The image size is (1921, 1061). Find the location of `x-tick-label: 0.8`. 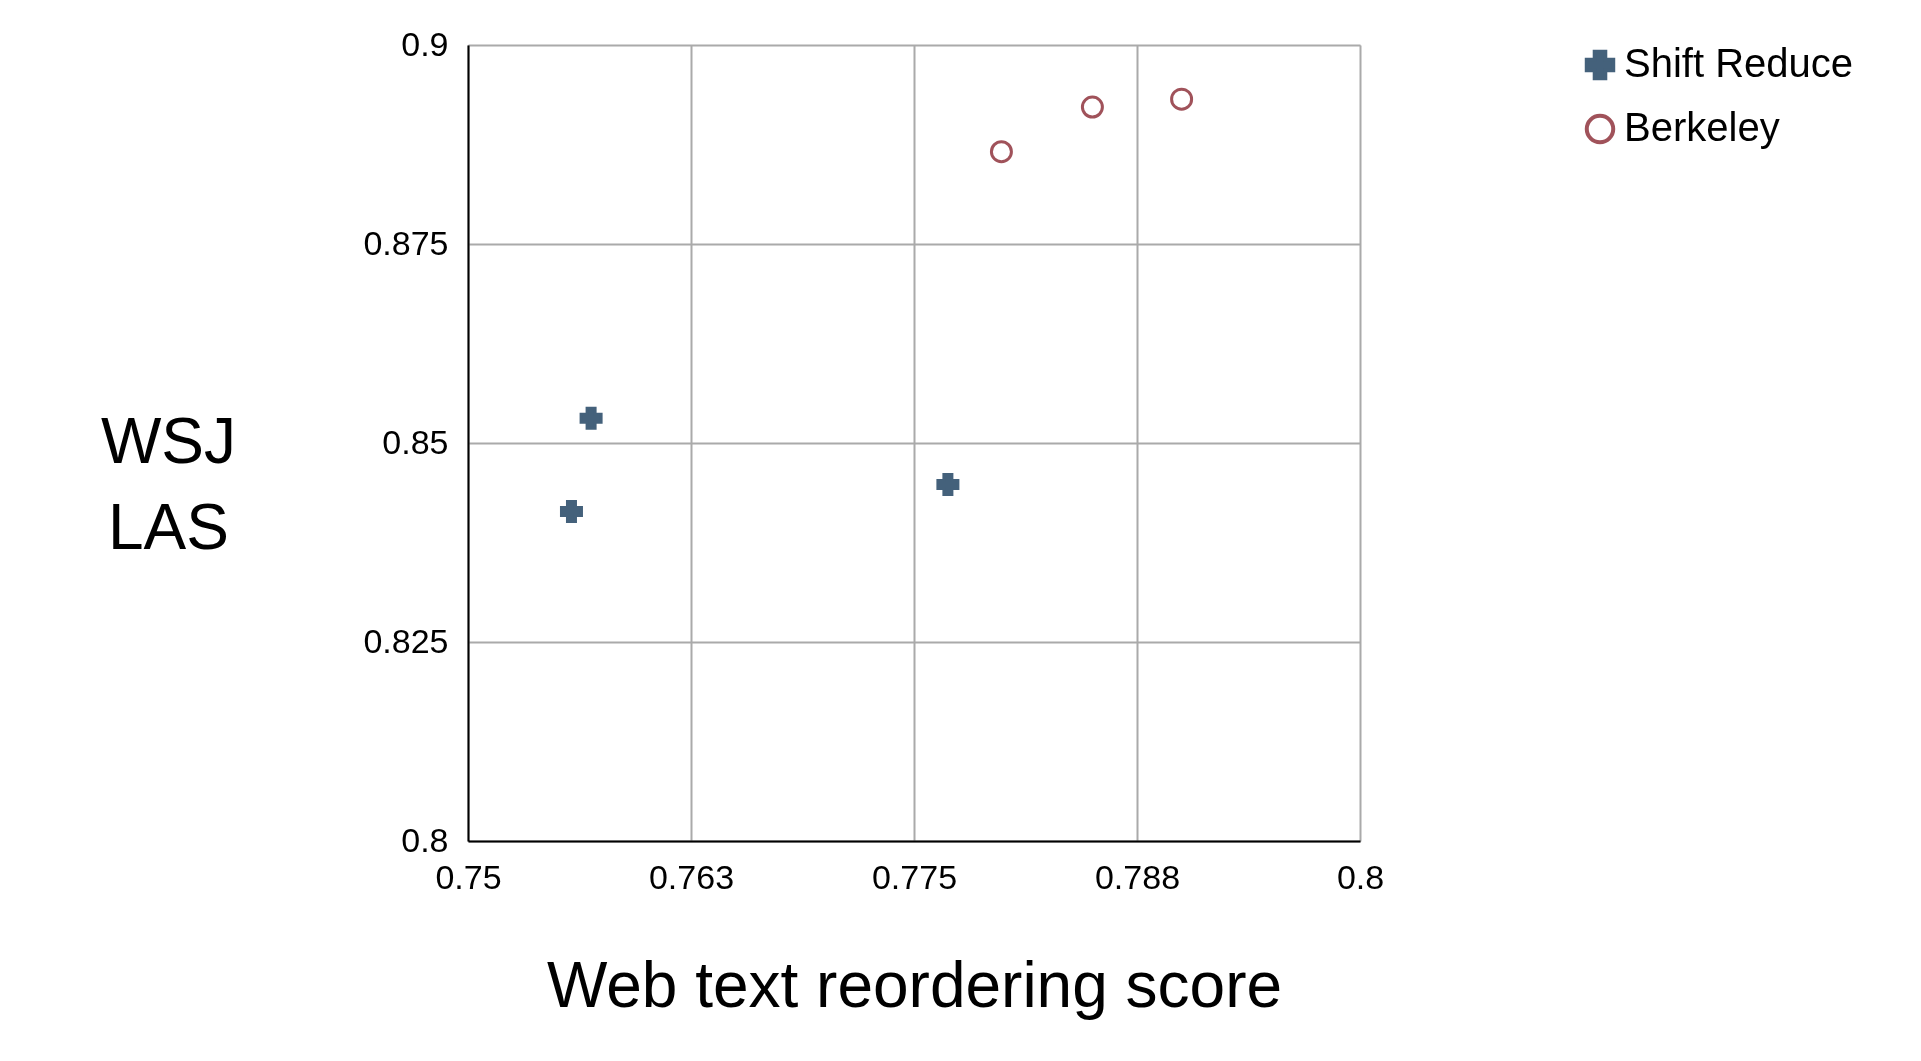

x-tick-label: 0.8 is located at coordinates (1360, 876).